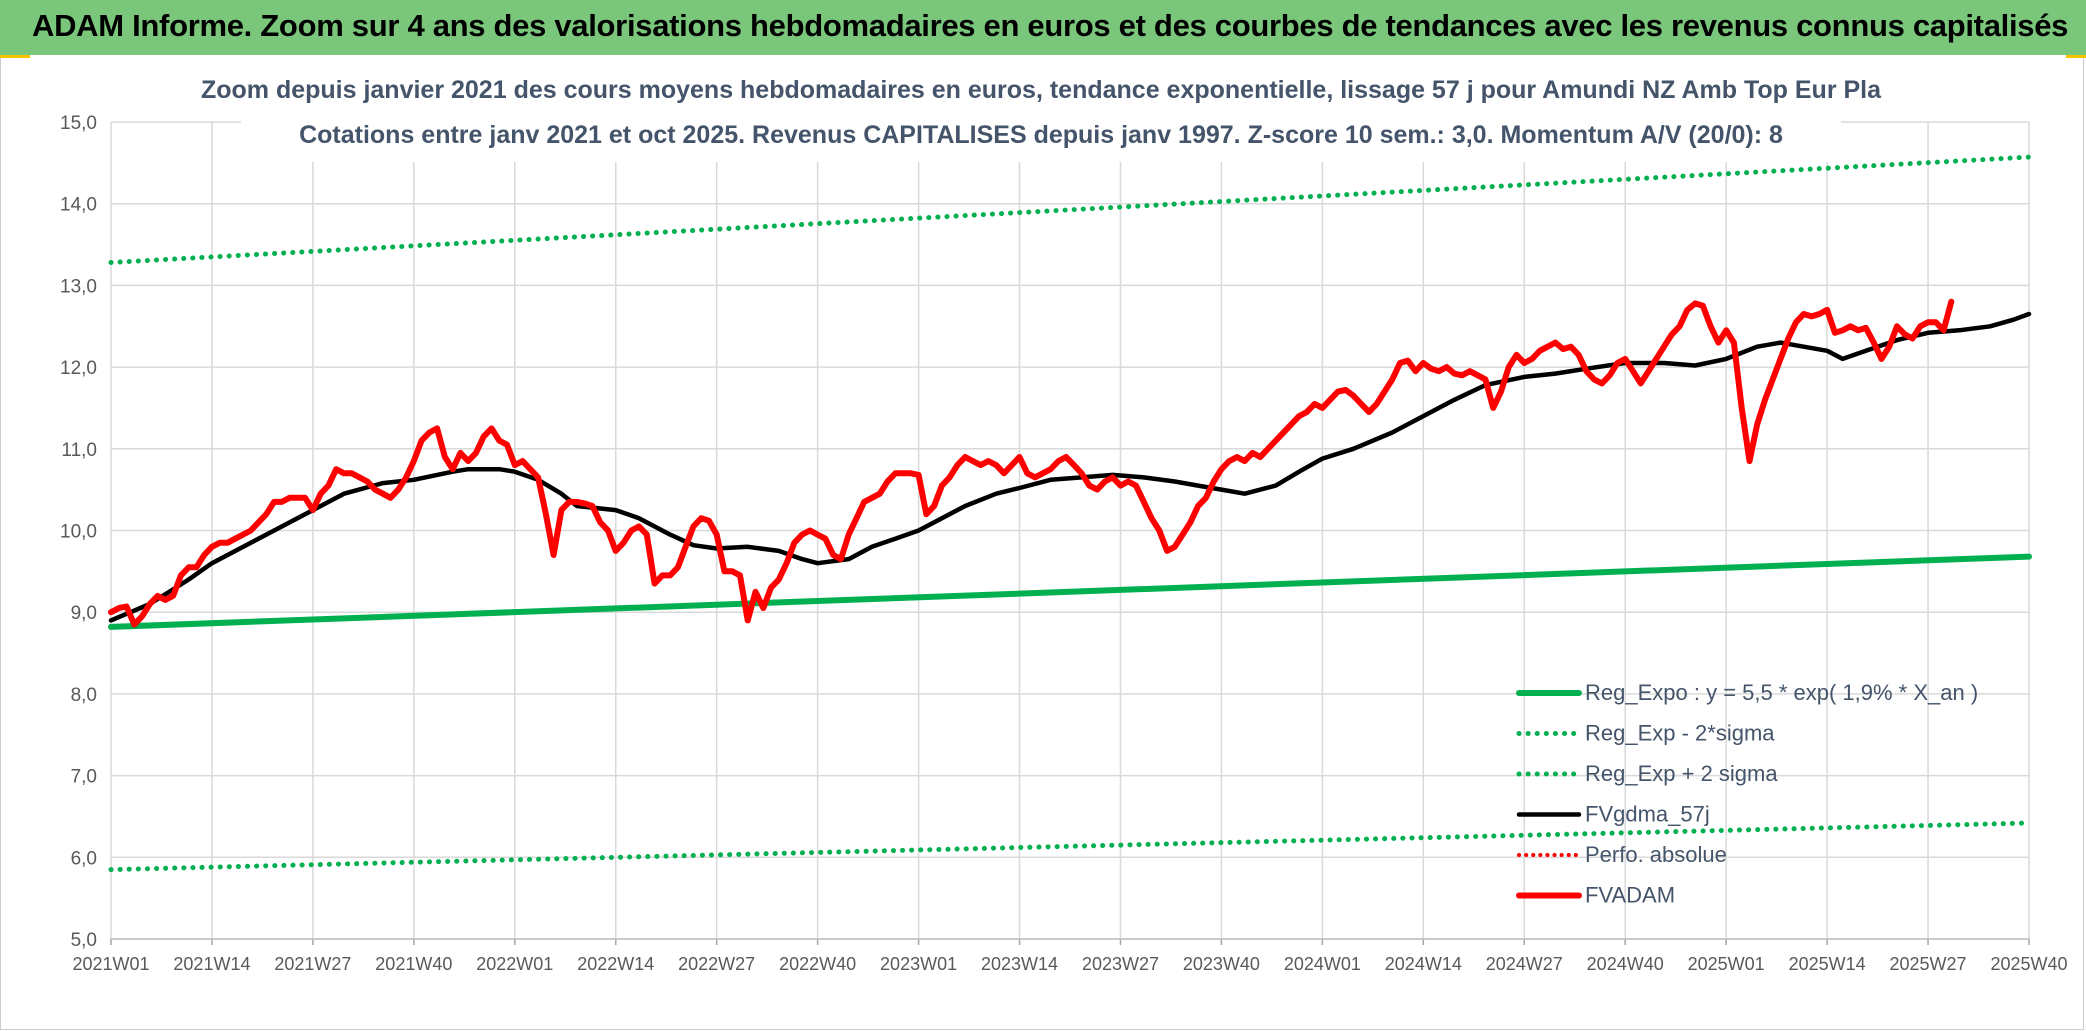 The image size is (2086, 1031). I want to click on x-tick-label: 2022W40, so click(817, 964).